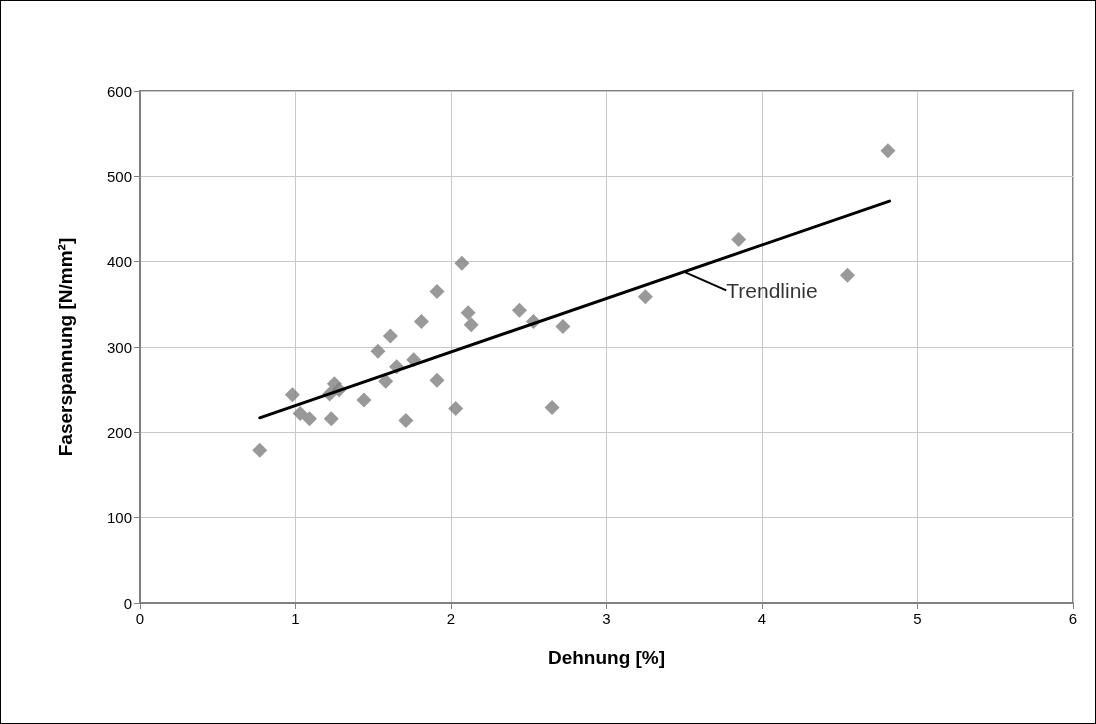  What do you see at coordinates (119, 176) in the screenshot?
I see `y-tick-label: 500` at bounding box center [119, 176].